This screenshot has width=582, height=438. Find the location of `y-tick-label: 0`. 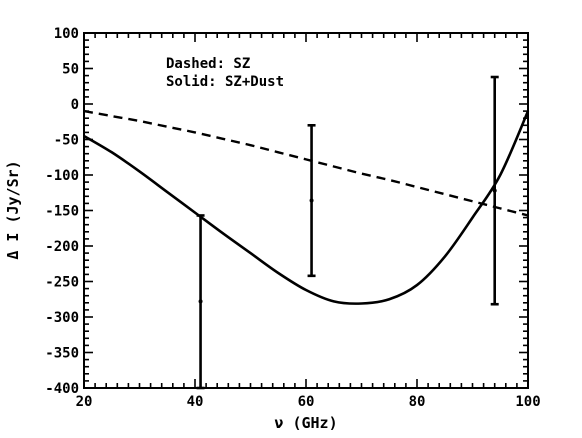

y-tick-label: 0 is located at coordinates (75, 105).